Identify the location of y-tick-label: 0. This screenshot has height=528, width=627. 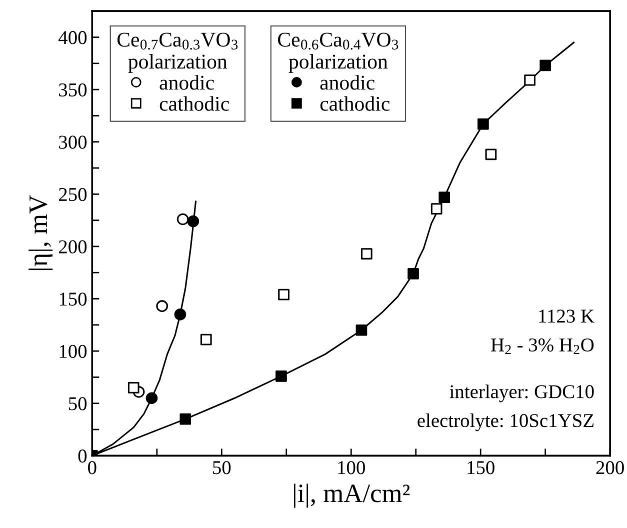
(82, 456).